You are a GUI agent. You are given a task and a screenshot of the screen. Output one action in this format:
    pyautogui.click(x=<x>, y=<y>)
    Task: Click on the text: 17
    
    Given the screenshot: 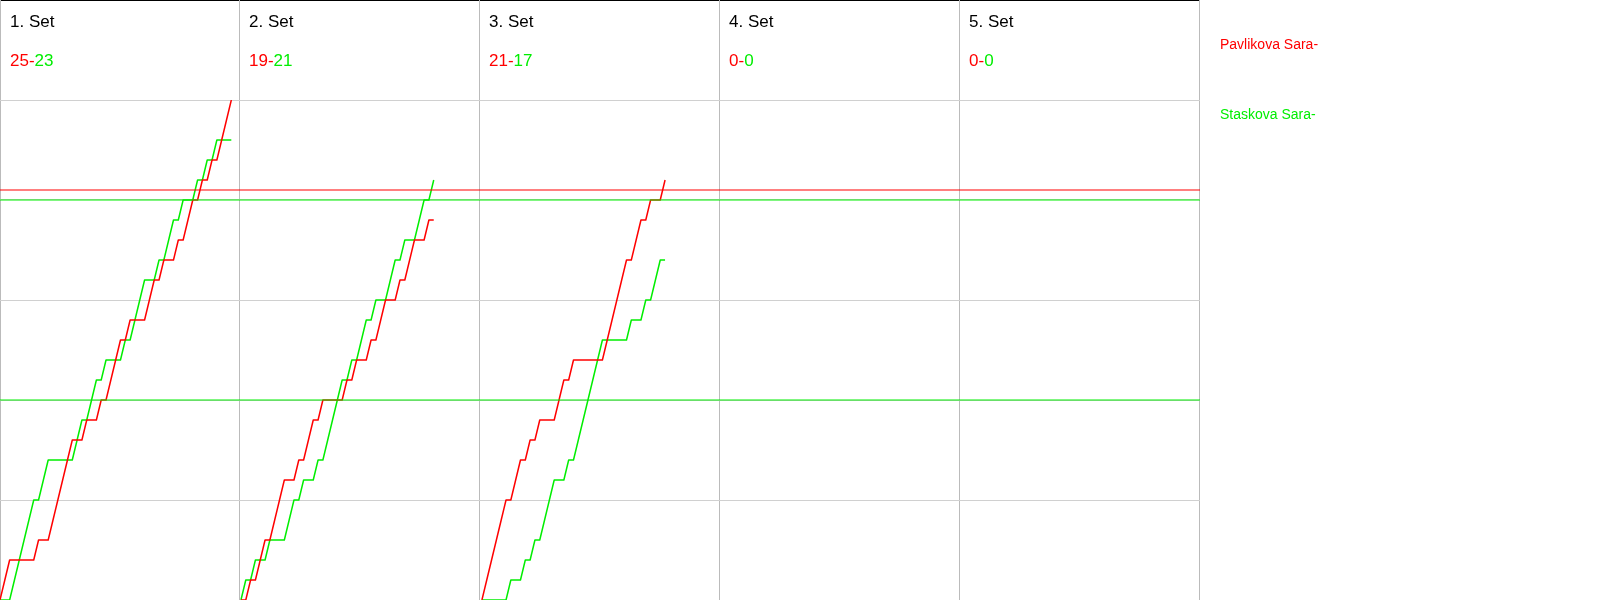 What is the action you would take?
    pyautogui.click(x=523, y=60)
    